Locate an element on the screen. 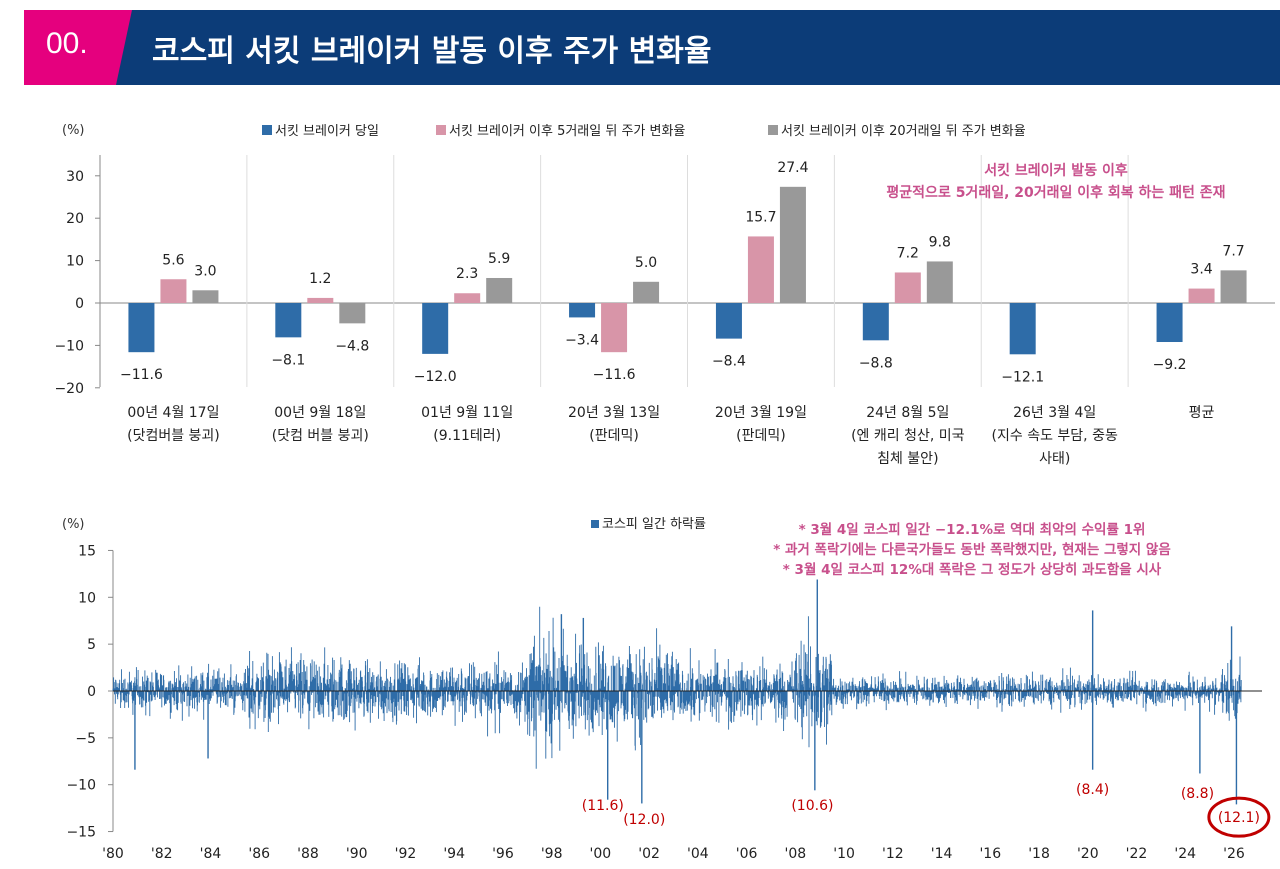  category-label: (엔 캐리 청산, 미국 is located at coordinates (908, 436).